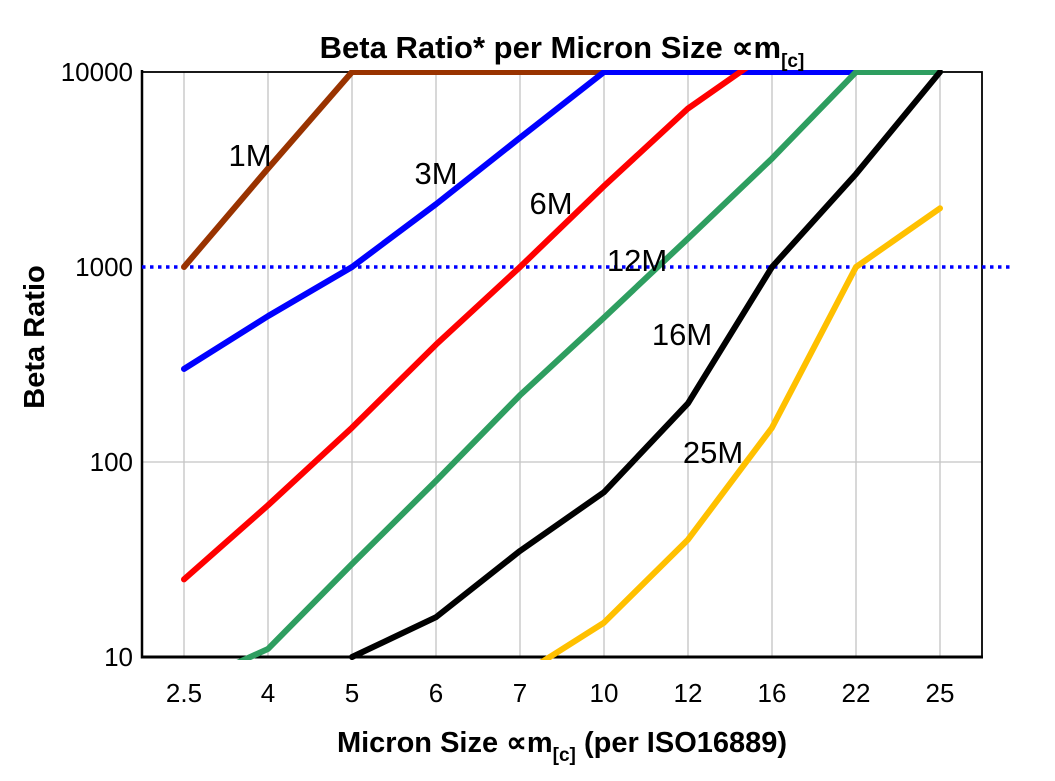  What do you see at coordinates (550, 203) in the screenshot?
I see `series-label-6M: 6M` at bounding box center [550, 203].